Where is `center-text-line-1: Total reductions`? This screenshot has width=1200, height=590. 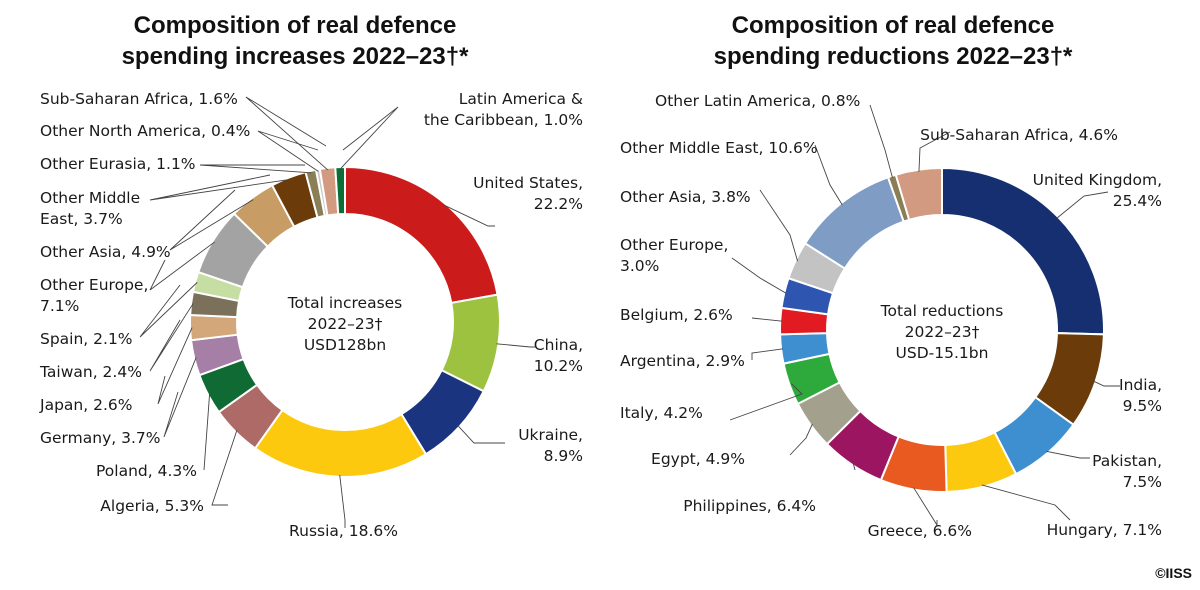
center-text-line-1: Total reductions is located at coordinates (942, 311).